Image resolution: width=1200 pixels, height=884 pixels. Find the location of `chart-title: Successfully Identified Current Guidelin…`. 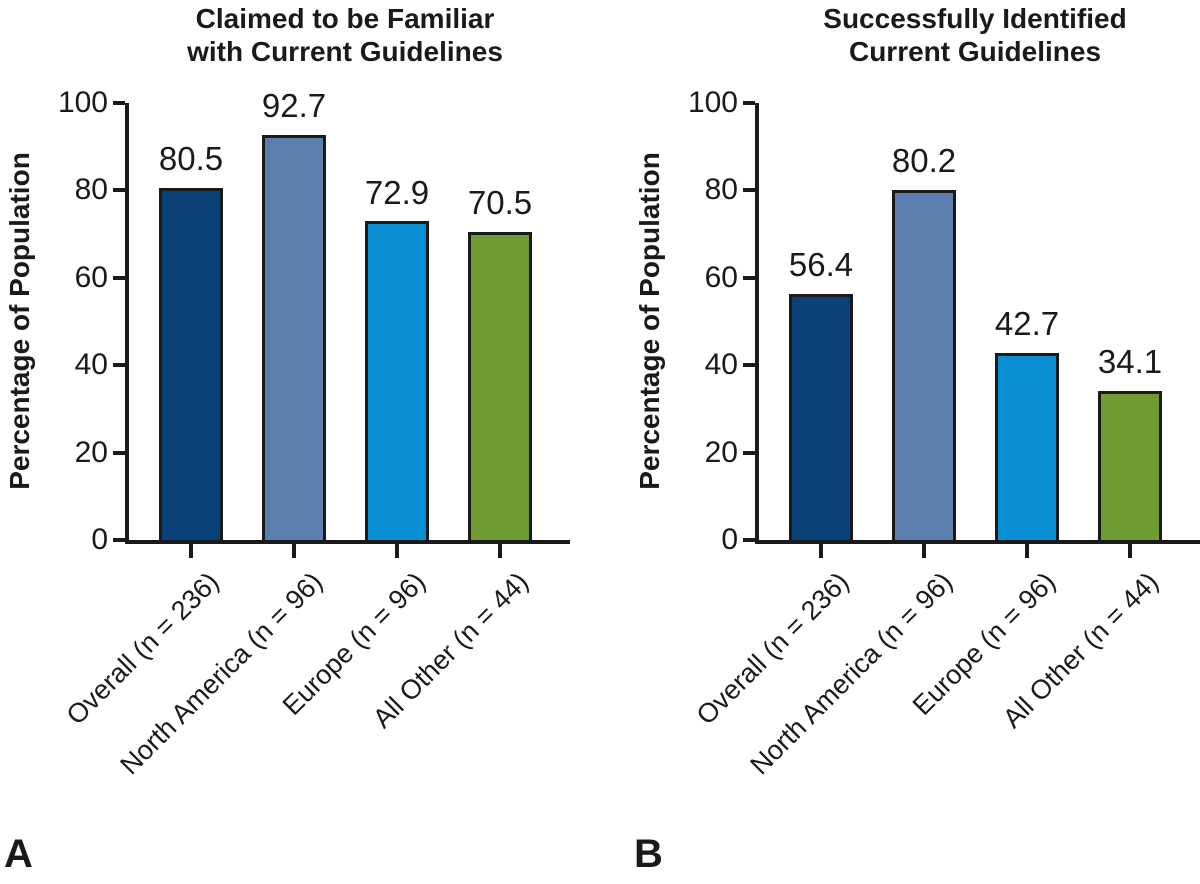

chart-title: Successfully Identified Current Guidelin… is located at coordinates (970, 35).